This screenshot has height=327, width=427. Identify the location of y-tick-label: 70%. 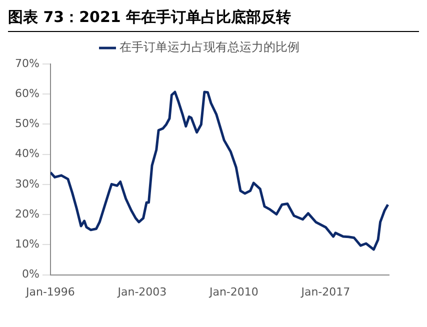
(27, 63).